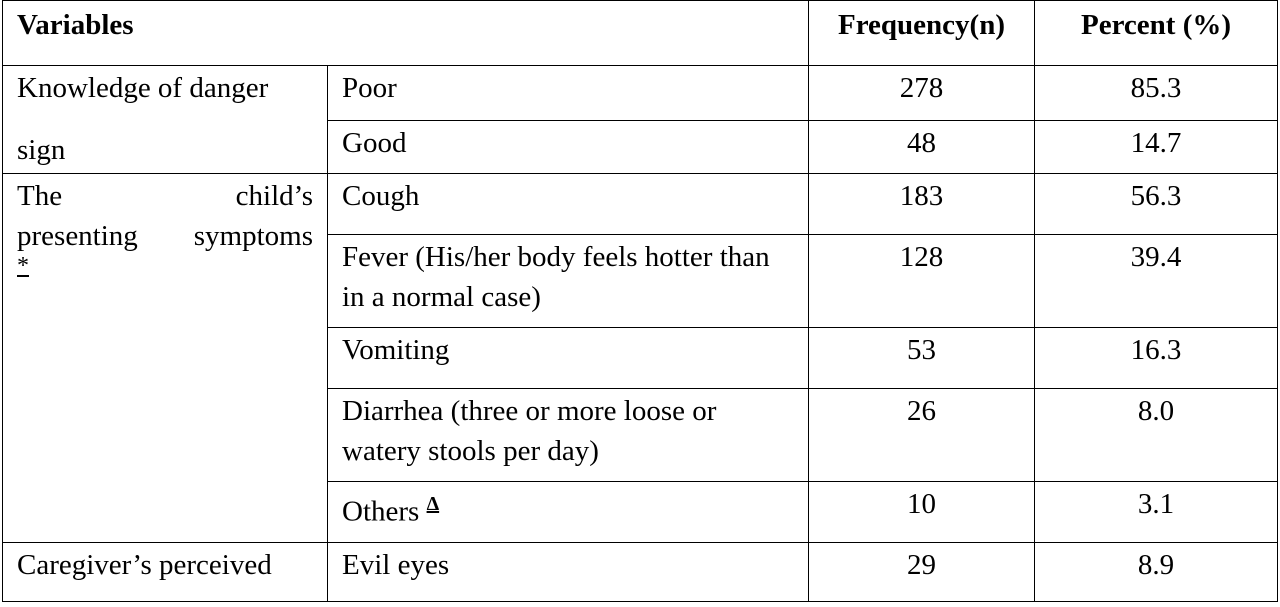 This screenshot has height=607, width=1280. What do you see at coordinates (1156, 281) in the screenshot?
I see `row-percent: 39.4` at bounding box center [1156, 281].